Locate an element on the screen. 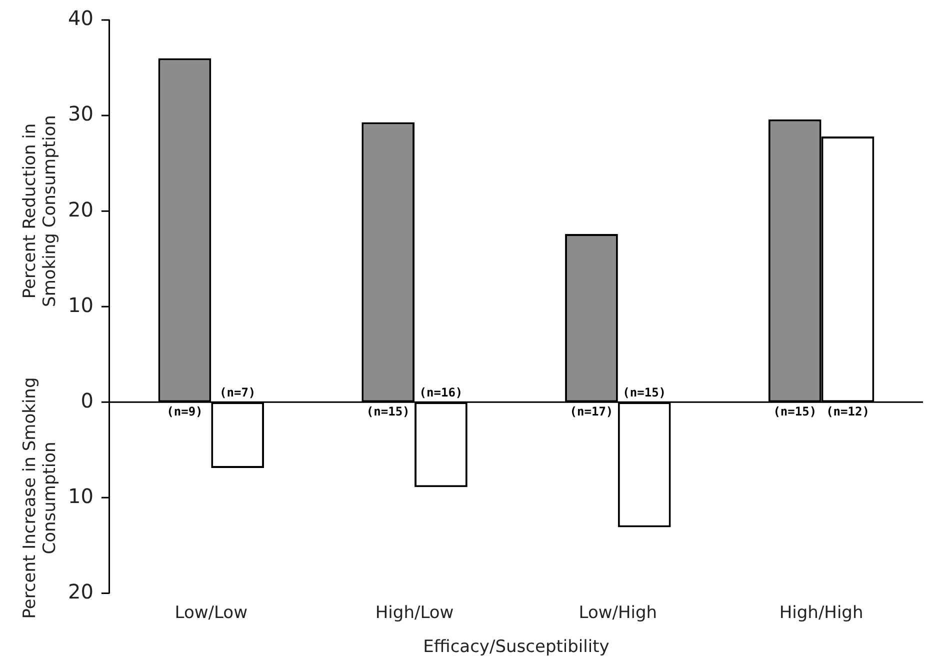 This screenshot has width=943, height=666. x-tick-label: High/High is located at coordinates (821, 612).